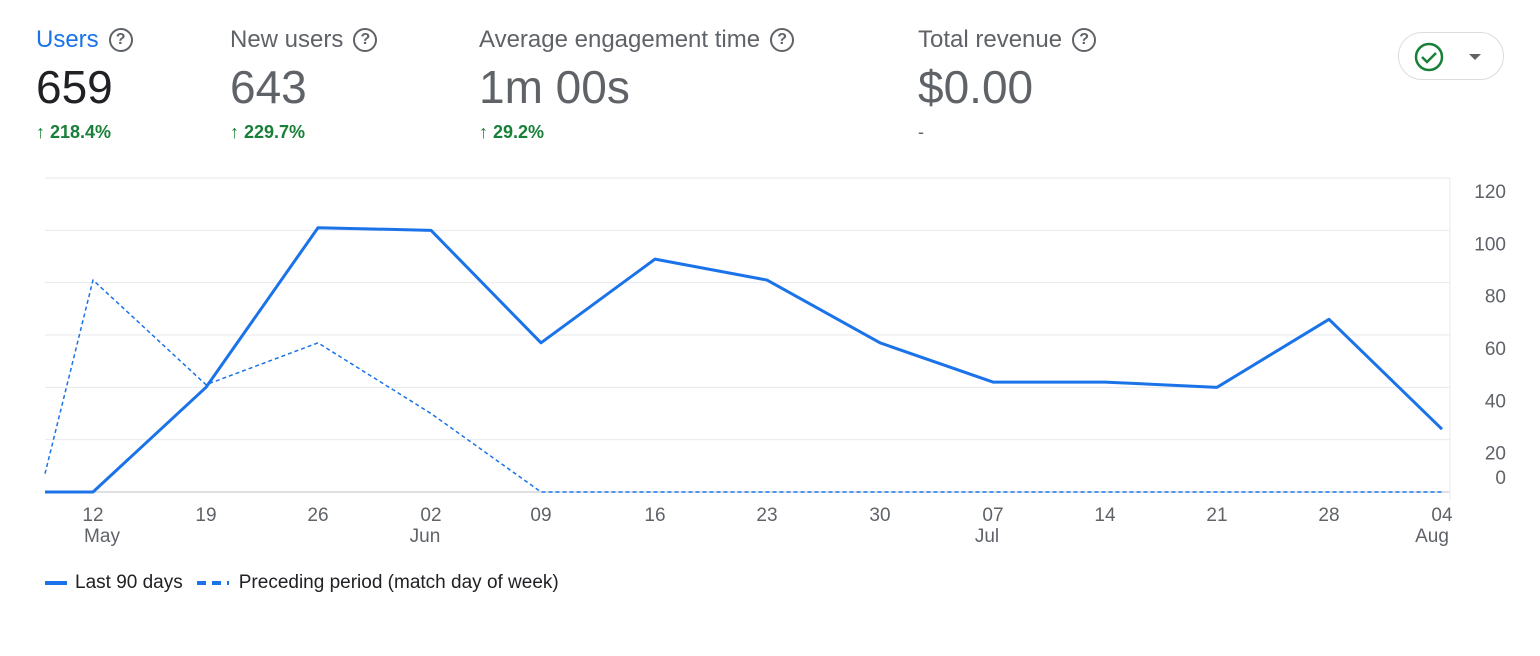 The image size is (1540, 656). Describe the element at coordinates (287, 39) in the screenshot. I see `metric-label: New users` at that location.